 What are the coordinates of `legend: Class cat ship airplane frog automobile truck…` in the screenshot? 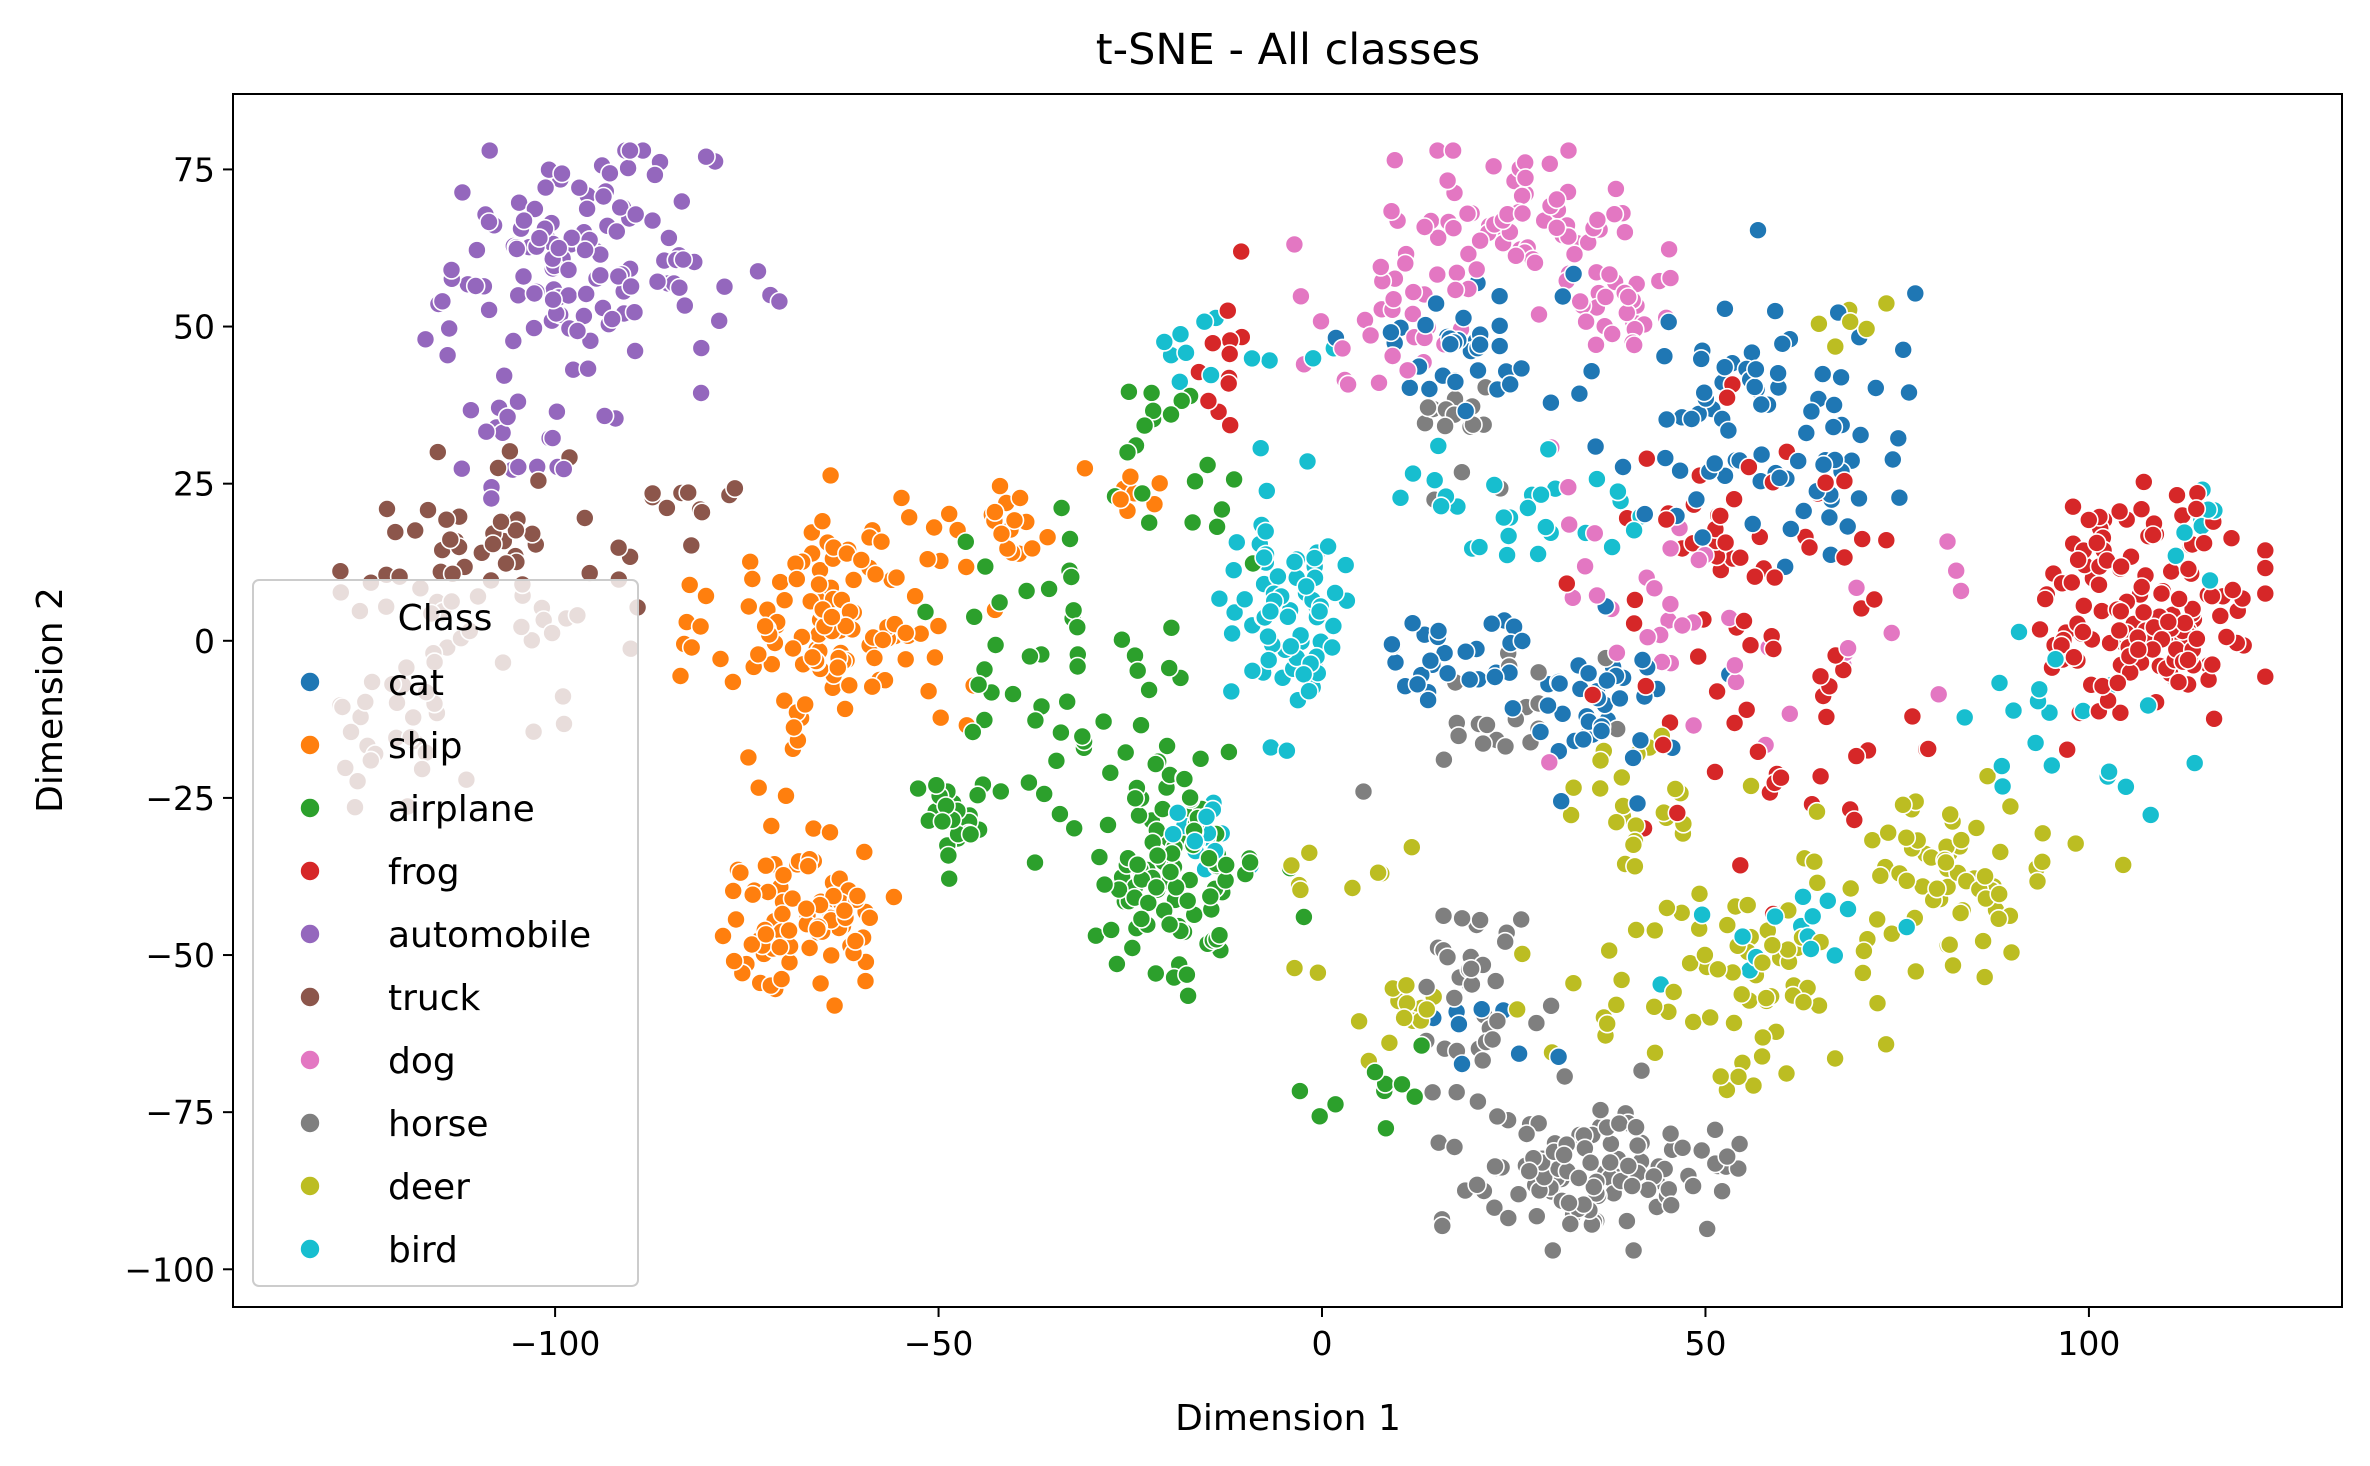 It's located at (445, 933).